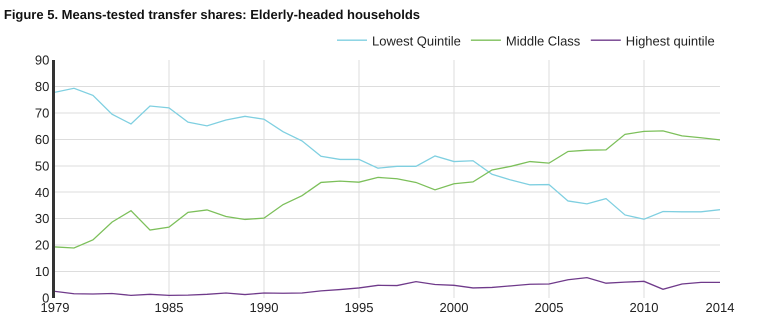 This screenshot has height=328, width=775. Describe the element at coordinates (42, 112) in the screenshot. I see `y-tick-label: 70` at that location.